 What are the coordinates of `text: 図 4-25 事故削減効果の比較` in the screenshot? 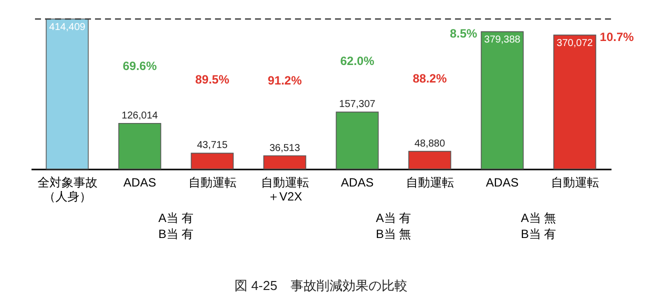 It's located at (321, 285).